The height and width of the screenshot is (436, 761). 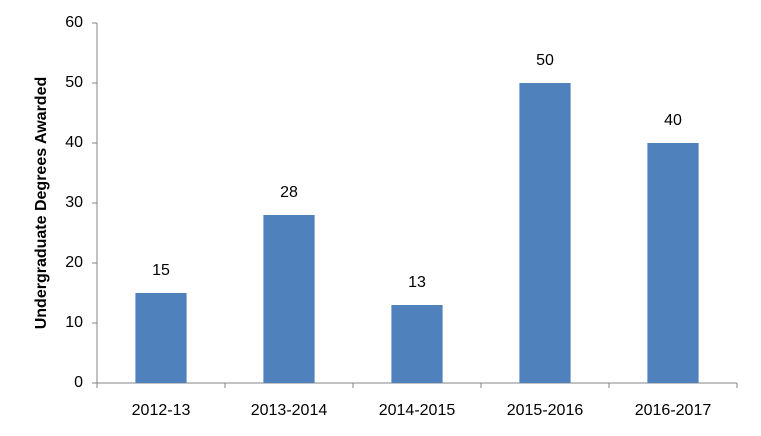 What do you see at coordinates (673, 120) in the screenshot?
I see `data-label: 40` at bounding box center [673, 120].